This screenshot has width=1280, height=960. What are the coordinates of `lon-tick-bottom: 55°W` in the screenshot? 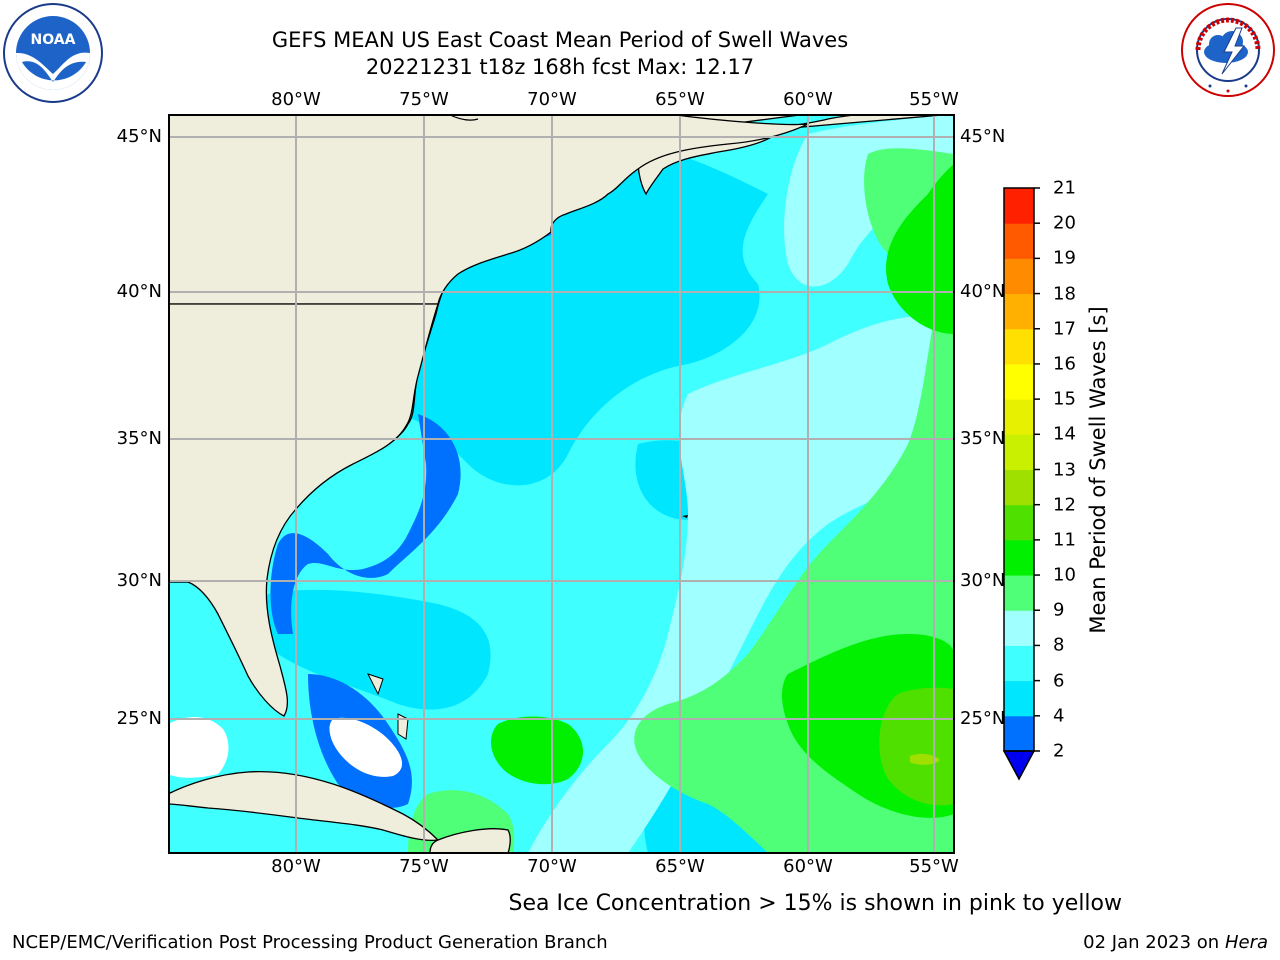 It's located at (934, 866).